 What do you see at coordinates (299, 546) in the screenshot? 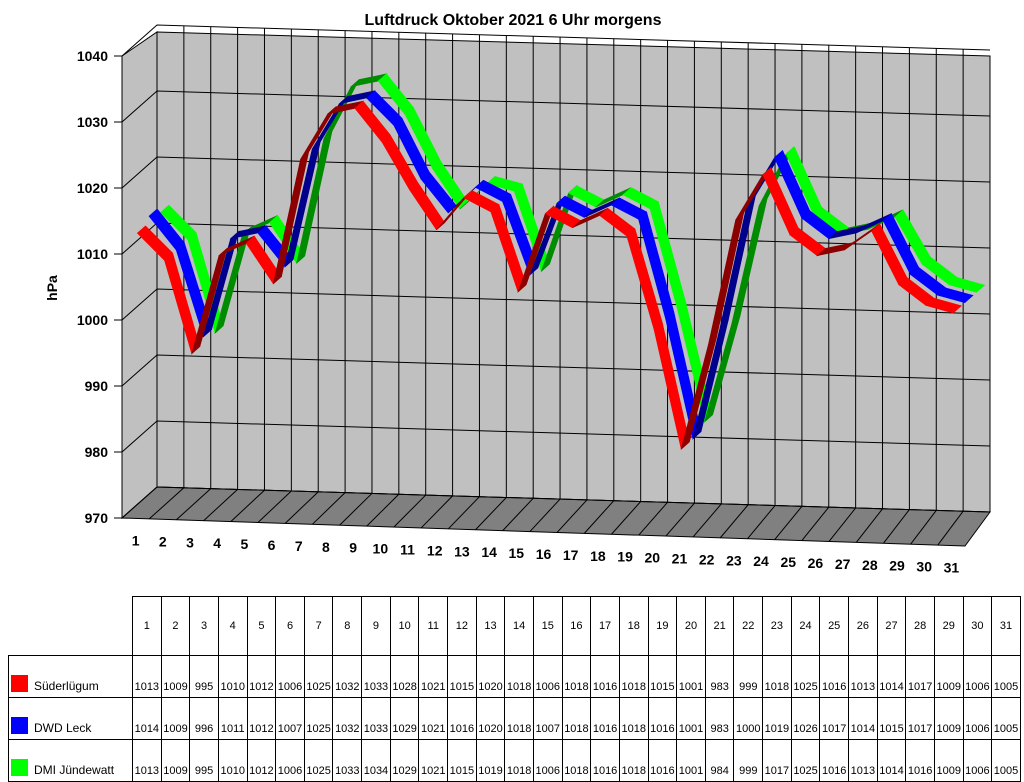
I see `x-tick-label: 7` at bounding box center [299, 546].